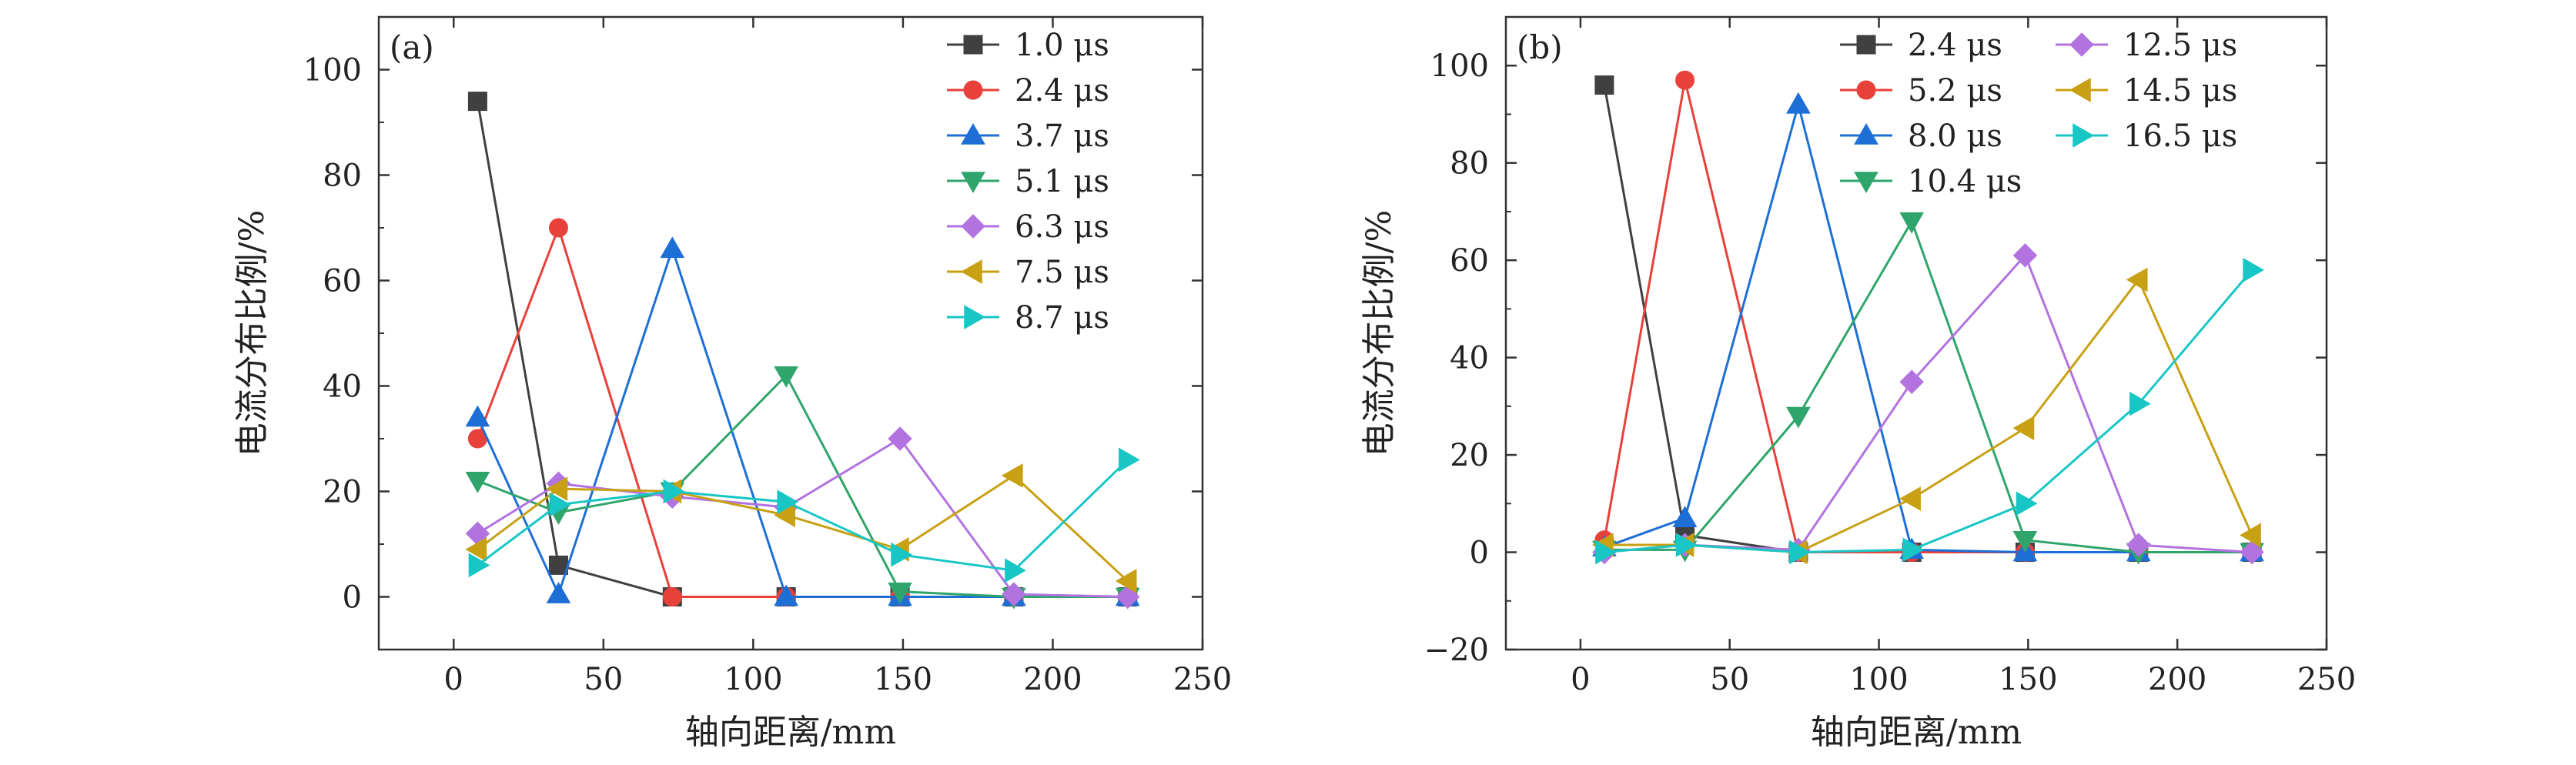  Describe the element at coordinates (1062, 227) in the screenshot. I see `legend-label: 6.3 μs` at that location.